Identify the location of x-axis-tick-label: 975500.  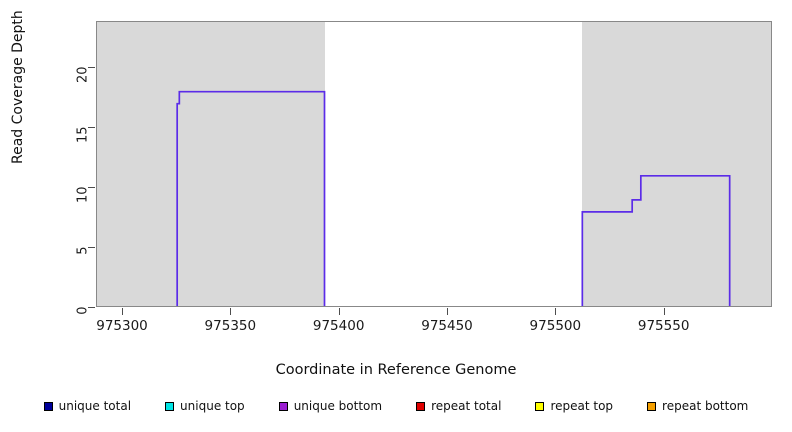
(555, 326).